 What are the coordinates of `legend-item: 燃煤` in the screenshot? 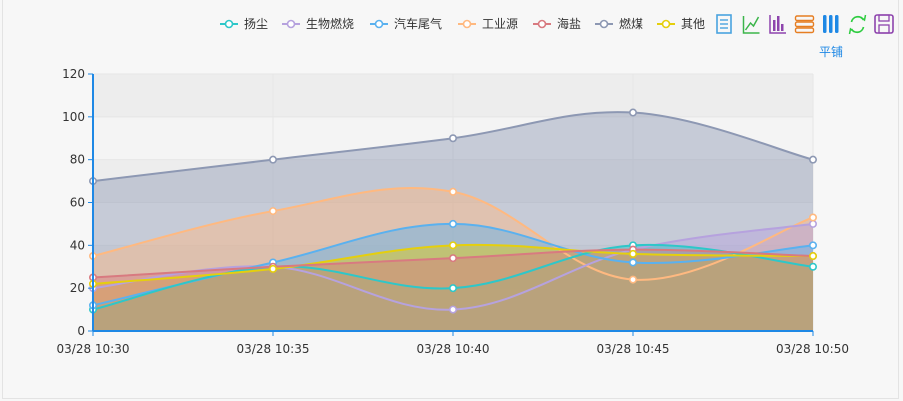 It's located at (619, 23).